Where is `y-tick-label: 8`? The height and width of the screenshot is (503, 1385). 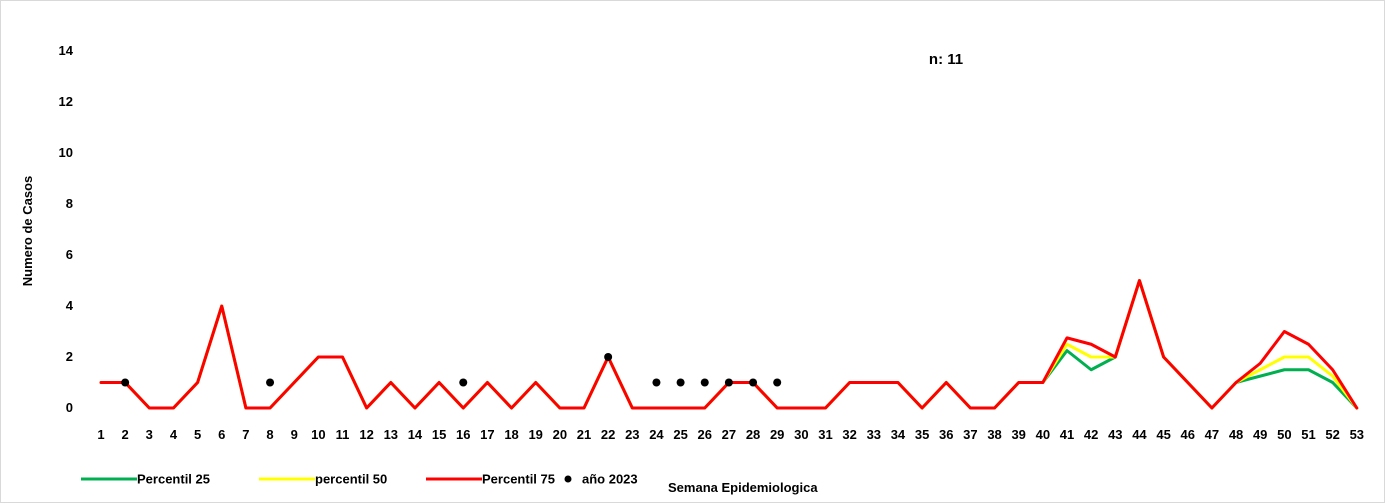
y-tick-label: 8 is located at coordinates (69, 203).